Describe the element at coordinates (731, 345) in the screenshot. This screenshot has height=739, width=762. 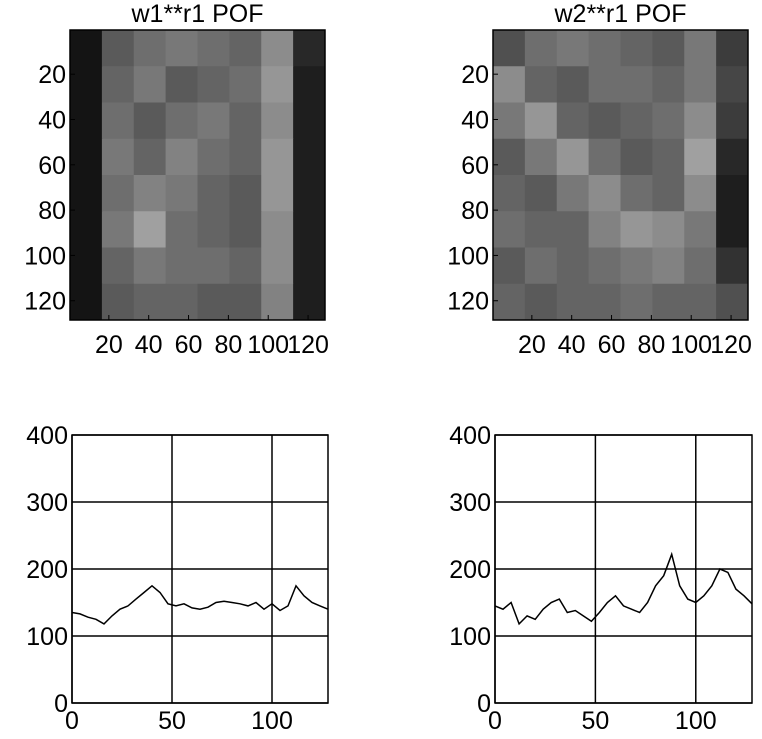
I see `x-tick-label: 120` at that location.